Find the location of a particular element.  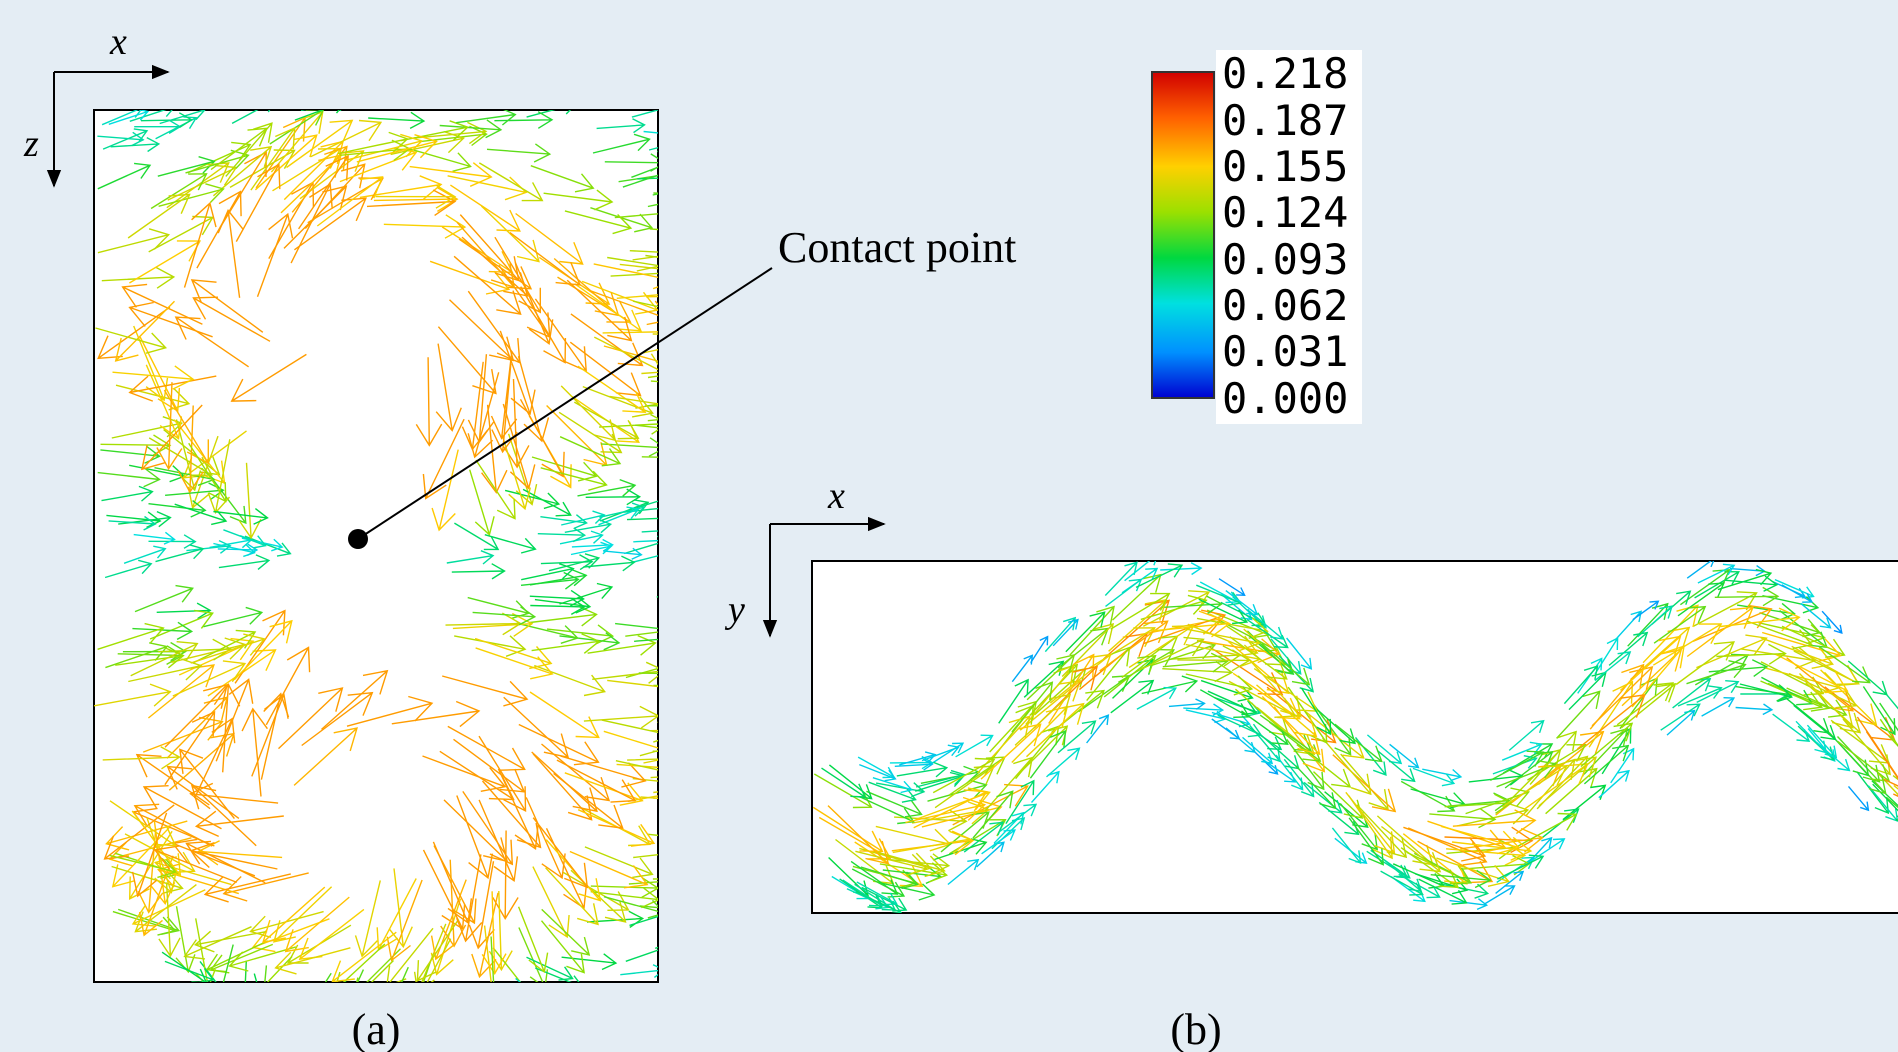

colorbar-tick-1: 0.187 is located at coordinates (1285, 120).